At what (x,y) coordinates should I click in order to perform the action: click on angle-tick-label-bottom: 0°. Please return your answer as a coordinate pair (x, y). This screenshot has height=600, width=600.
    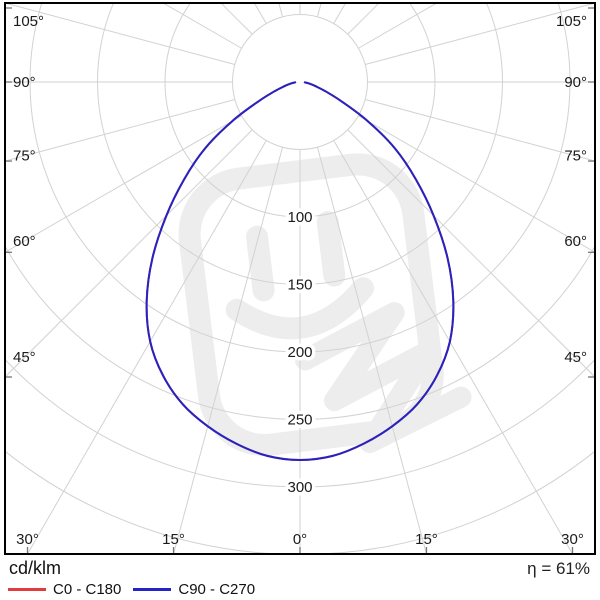
    Looking at the image, I should click on (300, 539).